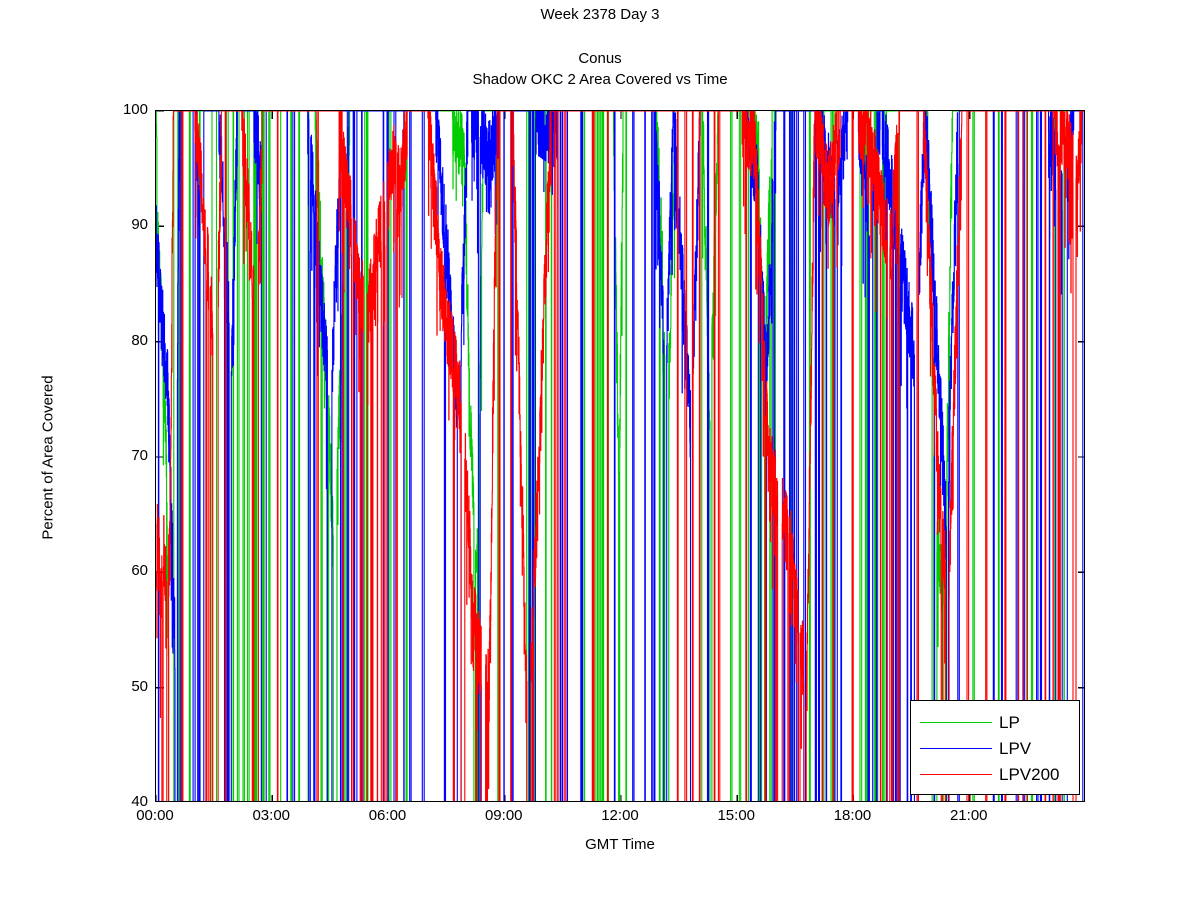 This screenshot has width=1200, height=900. I want to click on y-tick-label-90: 90, so click(139, 225).